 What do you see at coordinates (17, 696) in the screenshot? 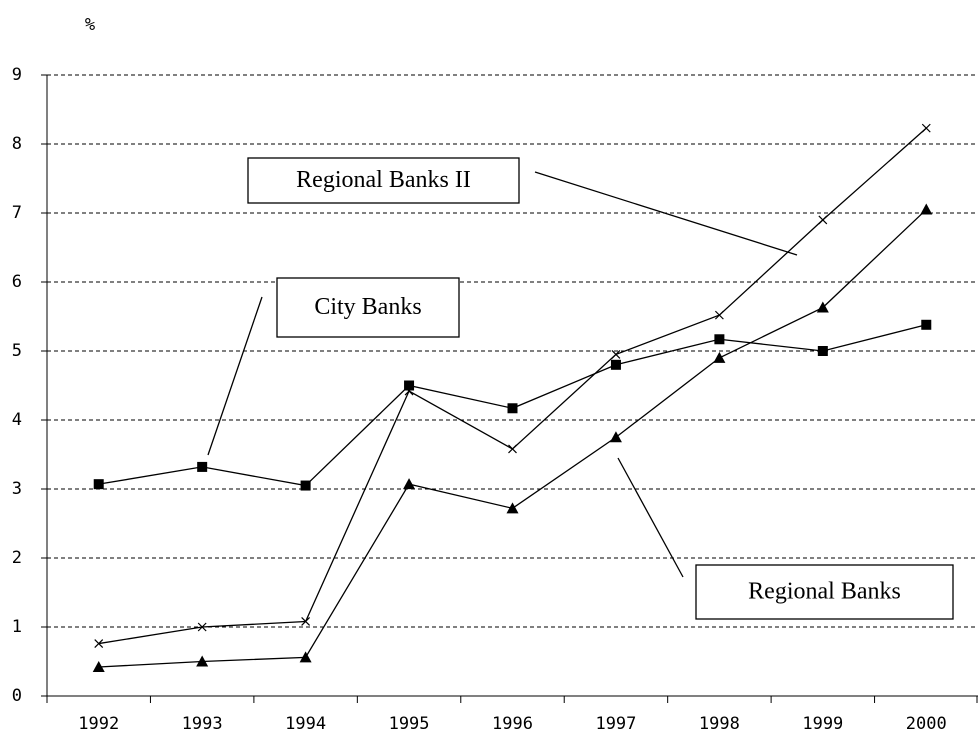
I see `y-tick-label: 0` at bounding box center [17, 696].